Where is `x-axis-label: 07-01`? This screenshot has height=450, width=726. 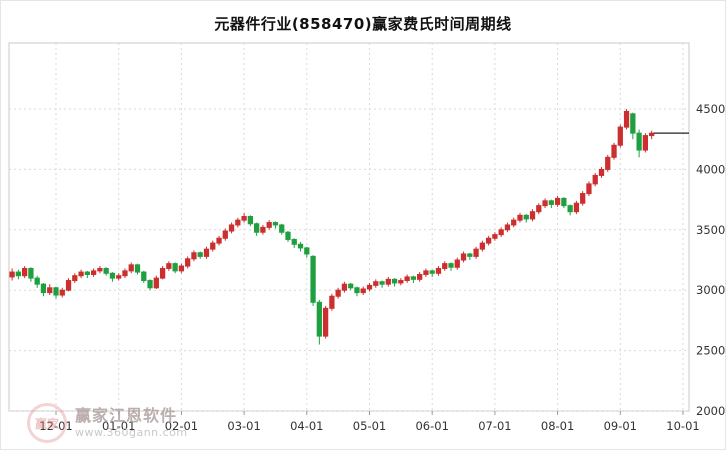 x-axis-label: 07-01 is located at coordinates (494, 426).